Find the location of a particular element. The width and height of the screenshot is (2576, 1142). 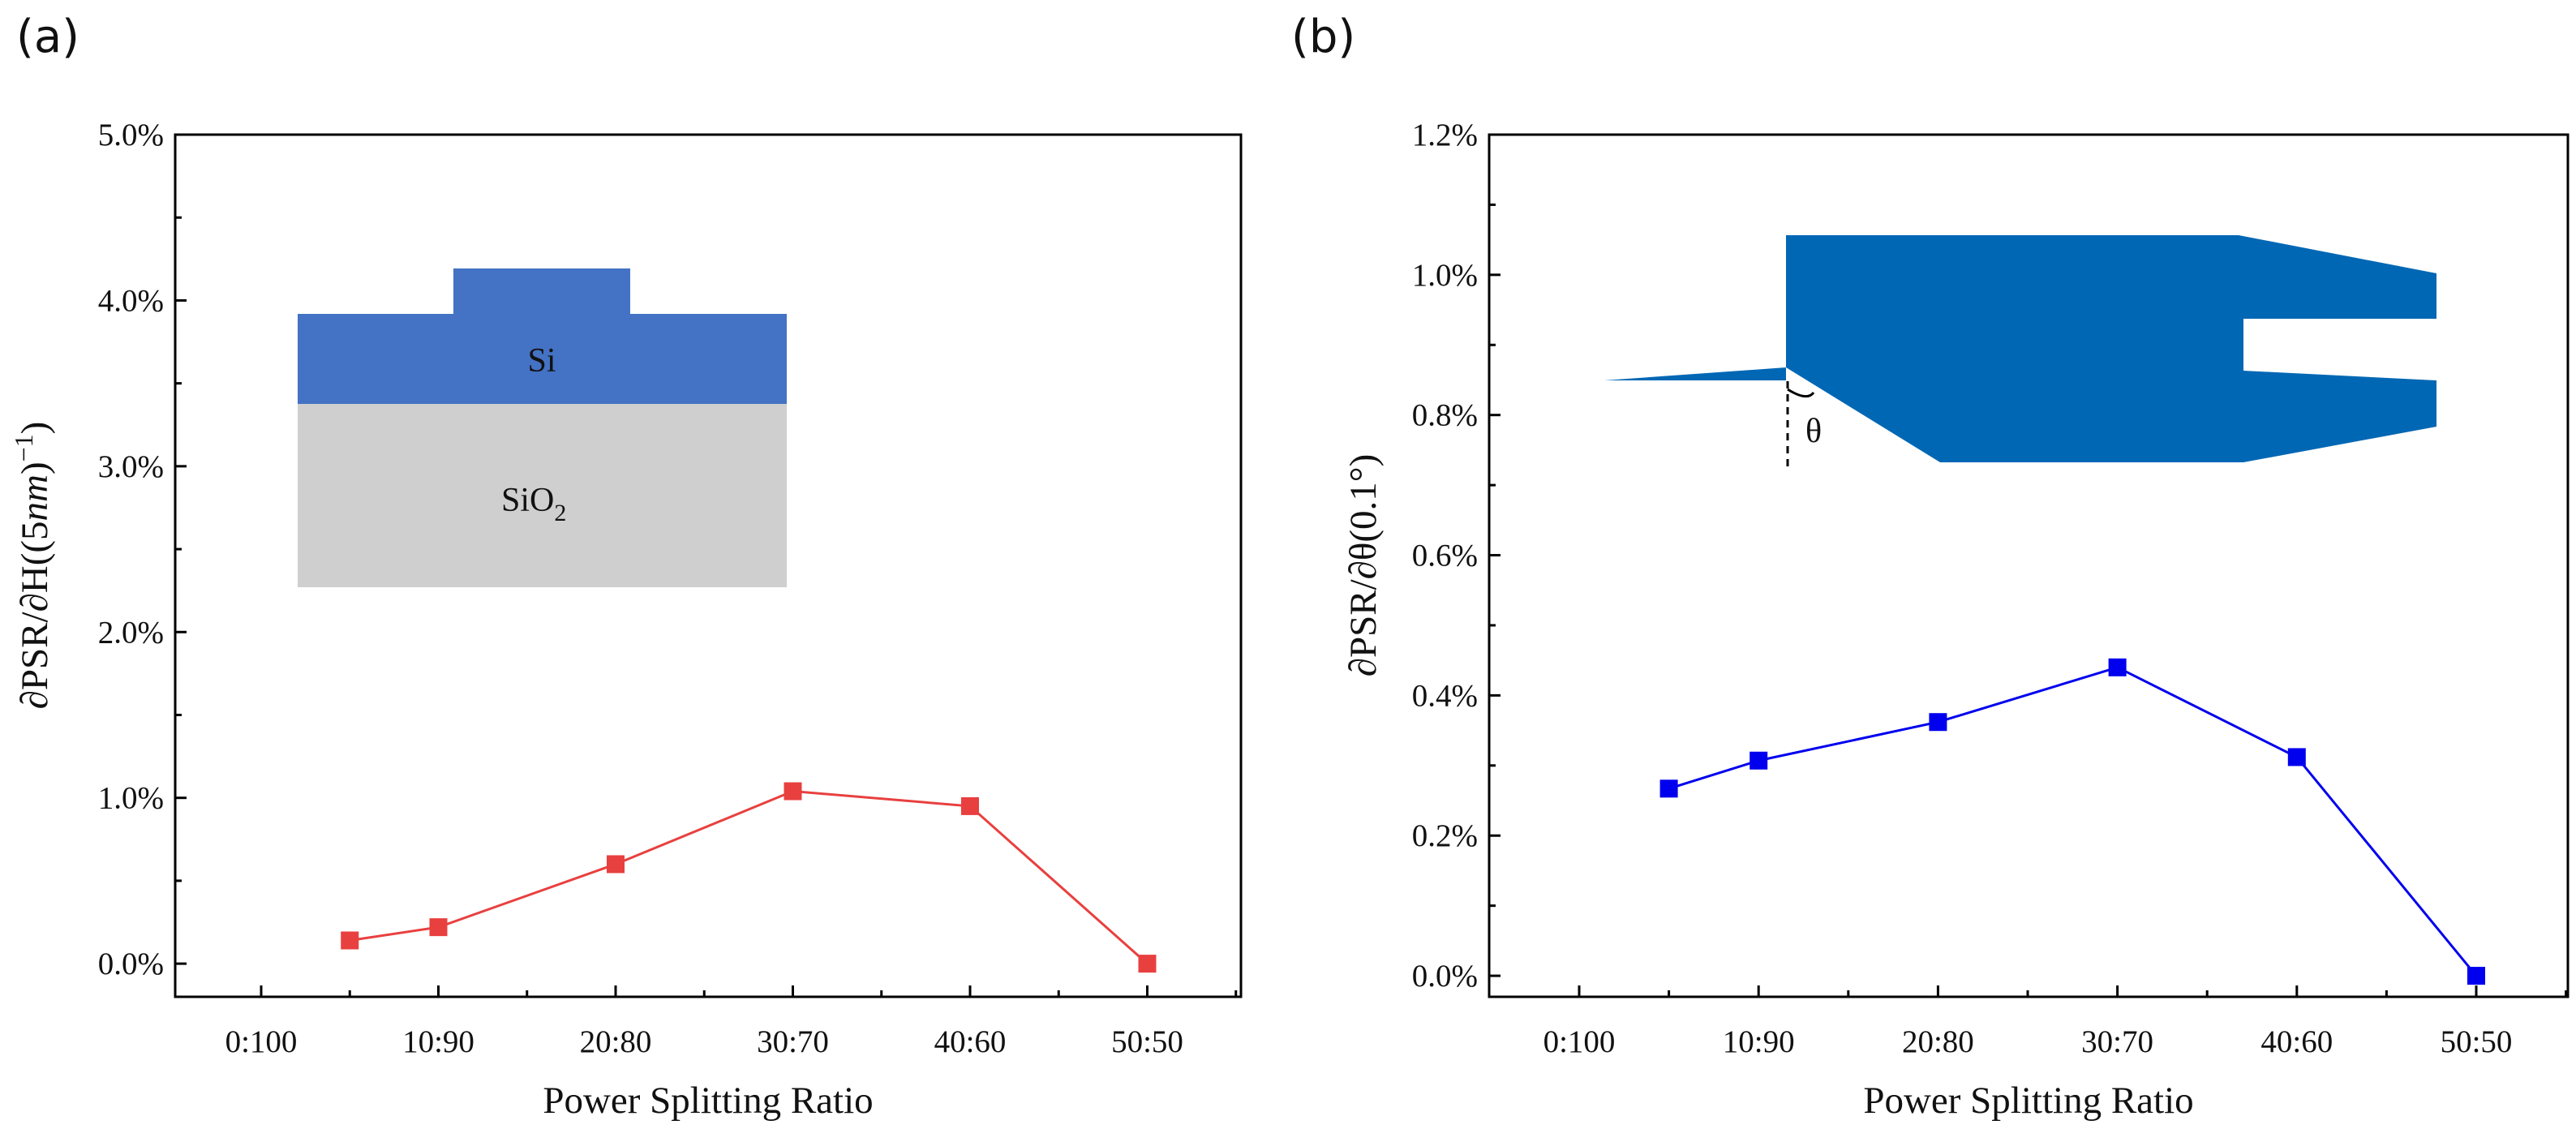

chart-b-xtick-label: 50:50 is located at coordinates (2477, 1041).